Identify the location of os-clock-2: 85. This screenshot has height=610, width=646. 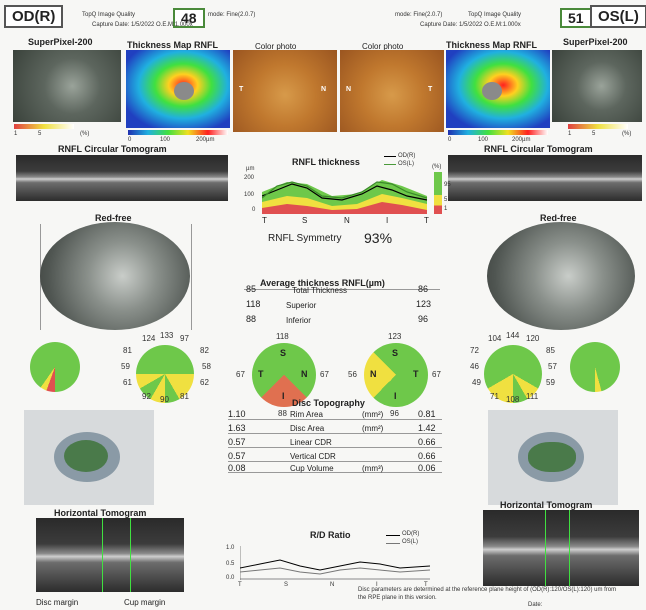
(550, 350).